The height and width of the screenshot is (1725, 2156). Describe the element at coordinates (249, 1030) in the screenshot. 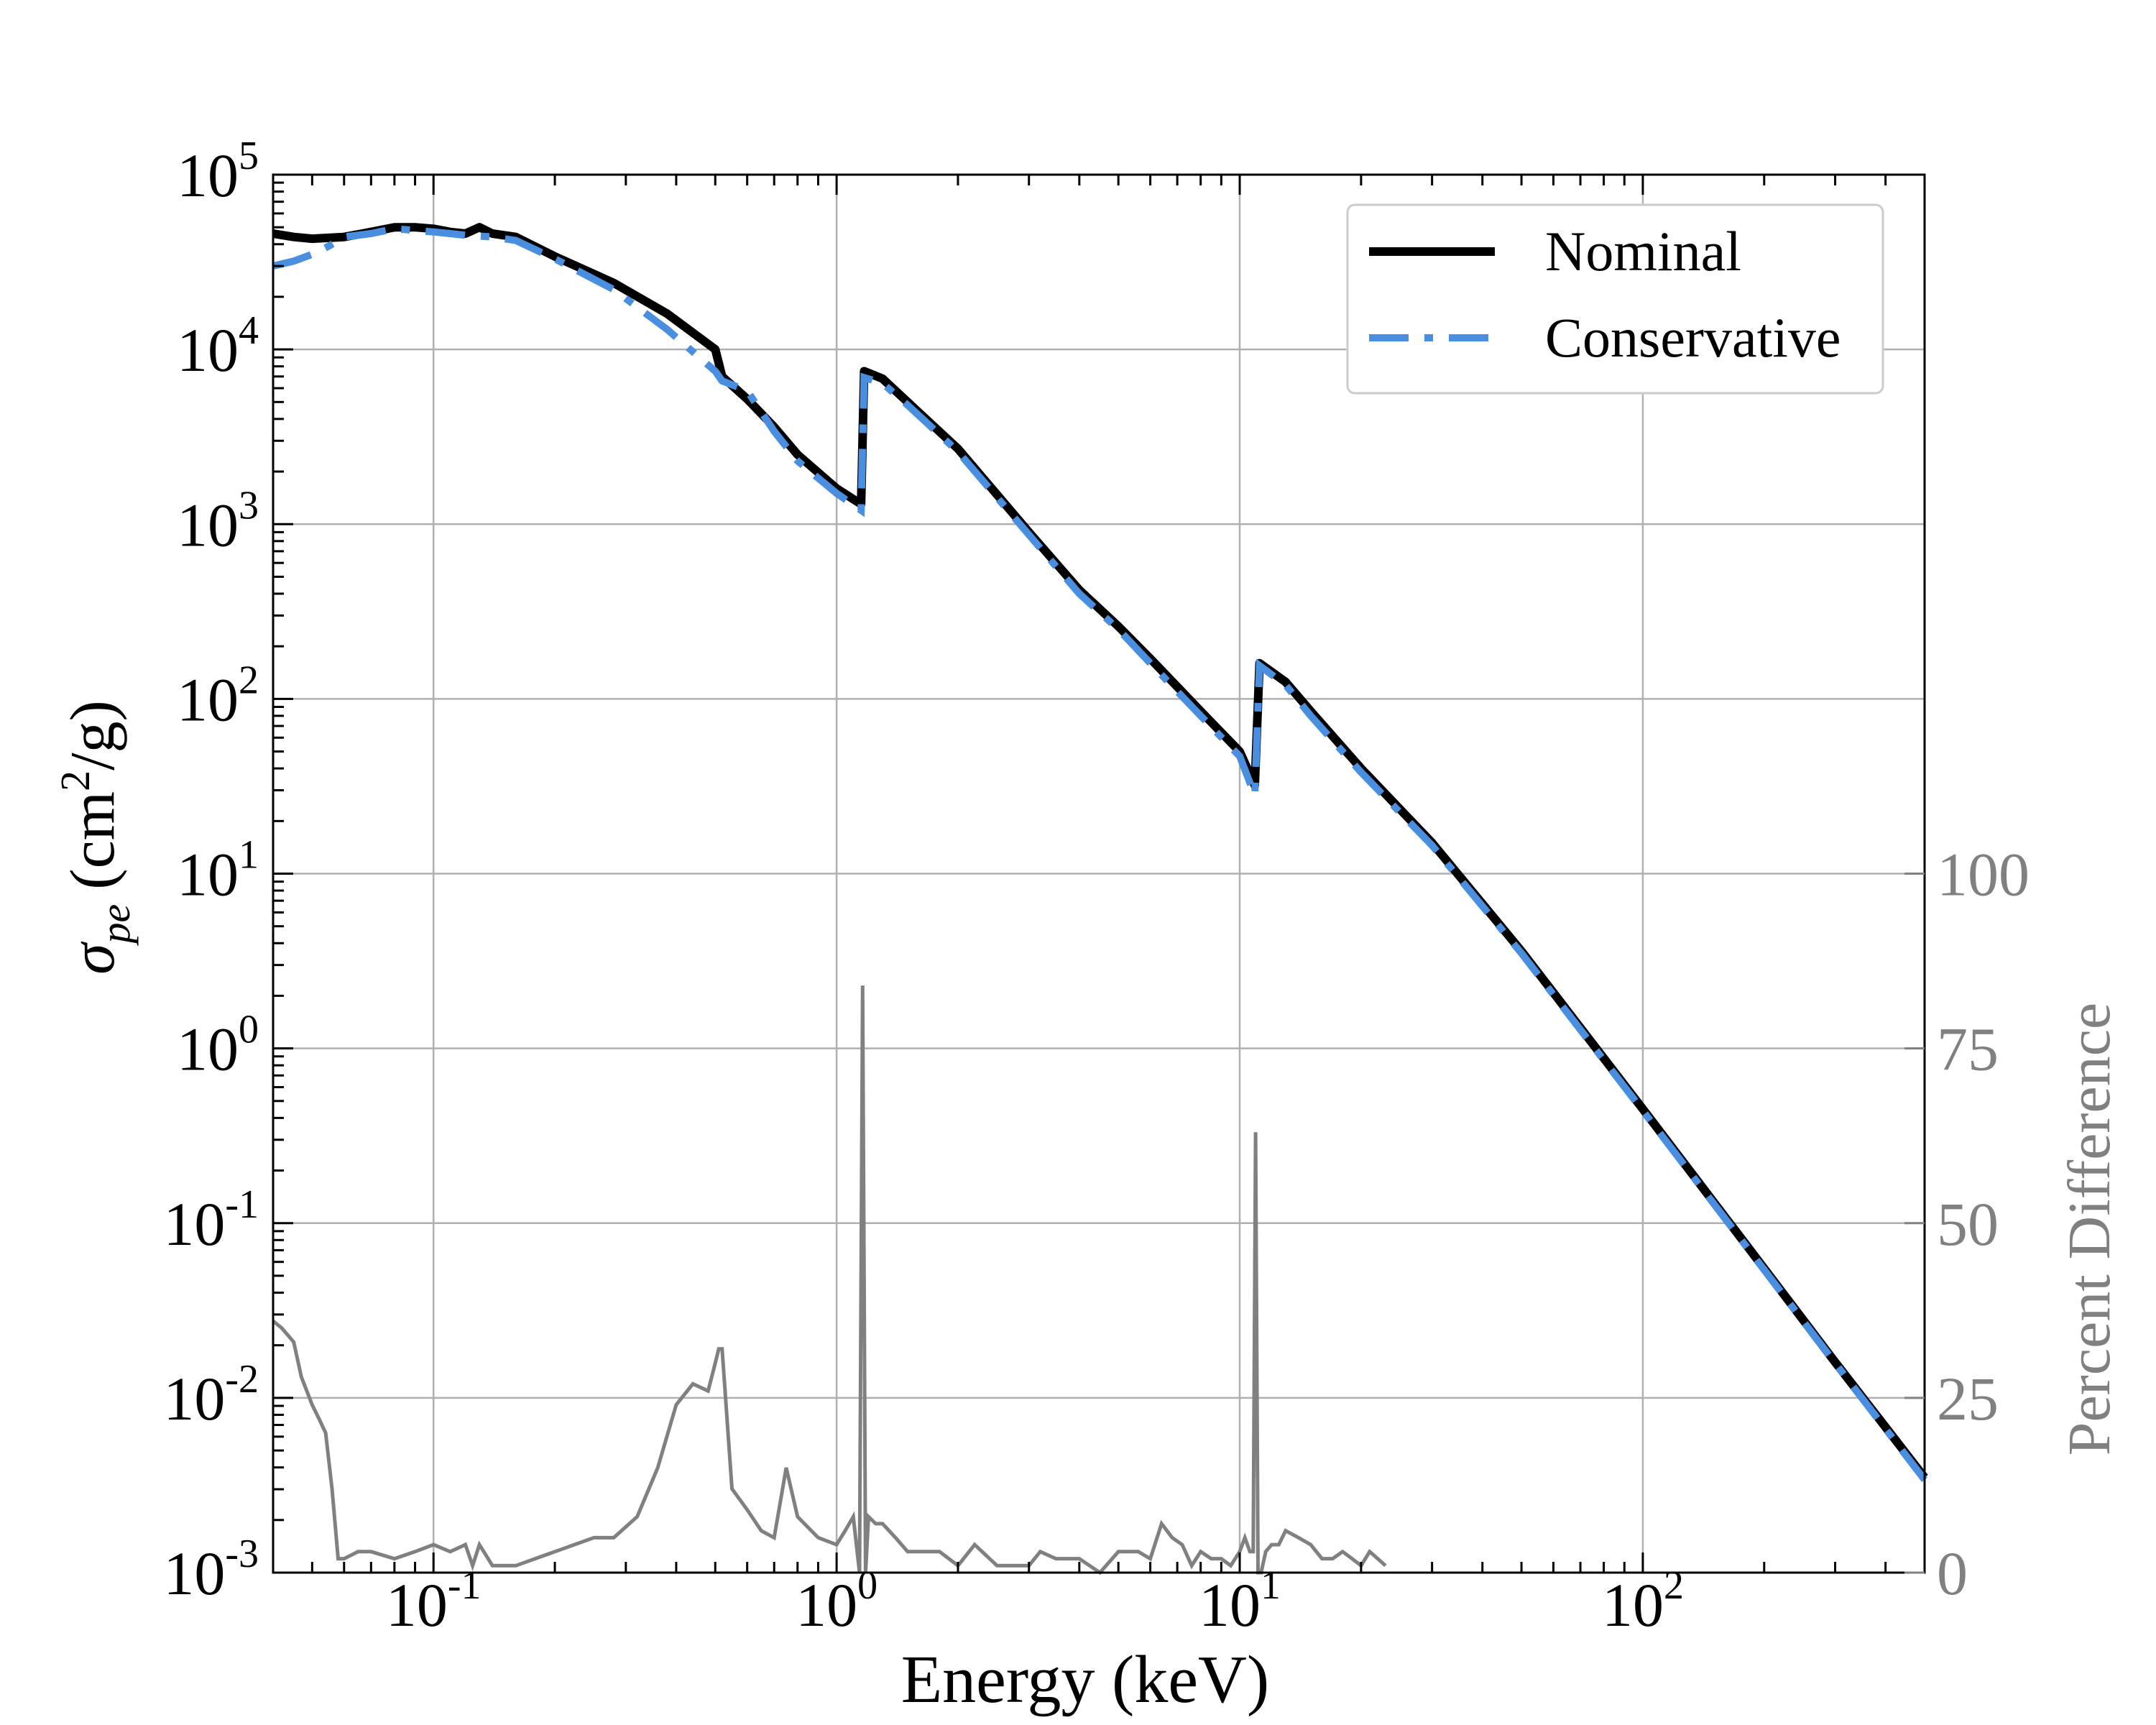

I see `y-tick-label-exp: 0` at that location.